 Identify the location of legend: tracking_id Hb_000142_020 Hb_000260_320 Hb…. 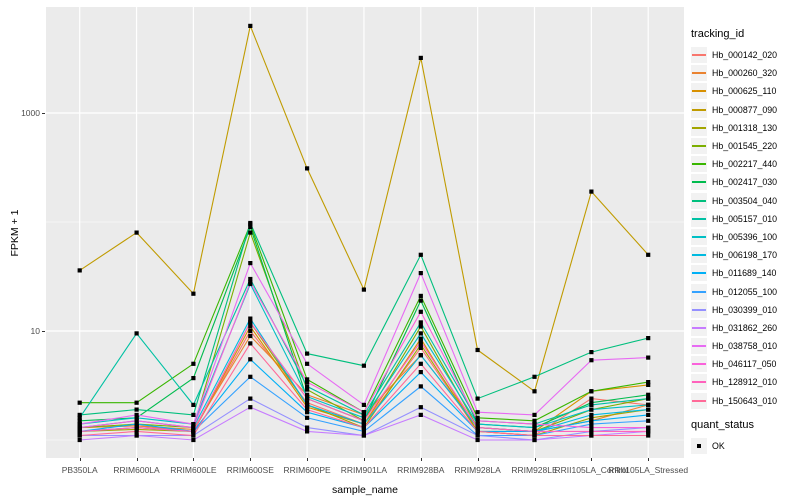
(745, 241).